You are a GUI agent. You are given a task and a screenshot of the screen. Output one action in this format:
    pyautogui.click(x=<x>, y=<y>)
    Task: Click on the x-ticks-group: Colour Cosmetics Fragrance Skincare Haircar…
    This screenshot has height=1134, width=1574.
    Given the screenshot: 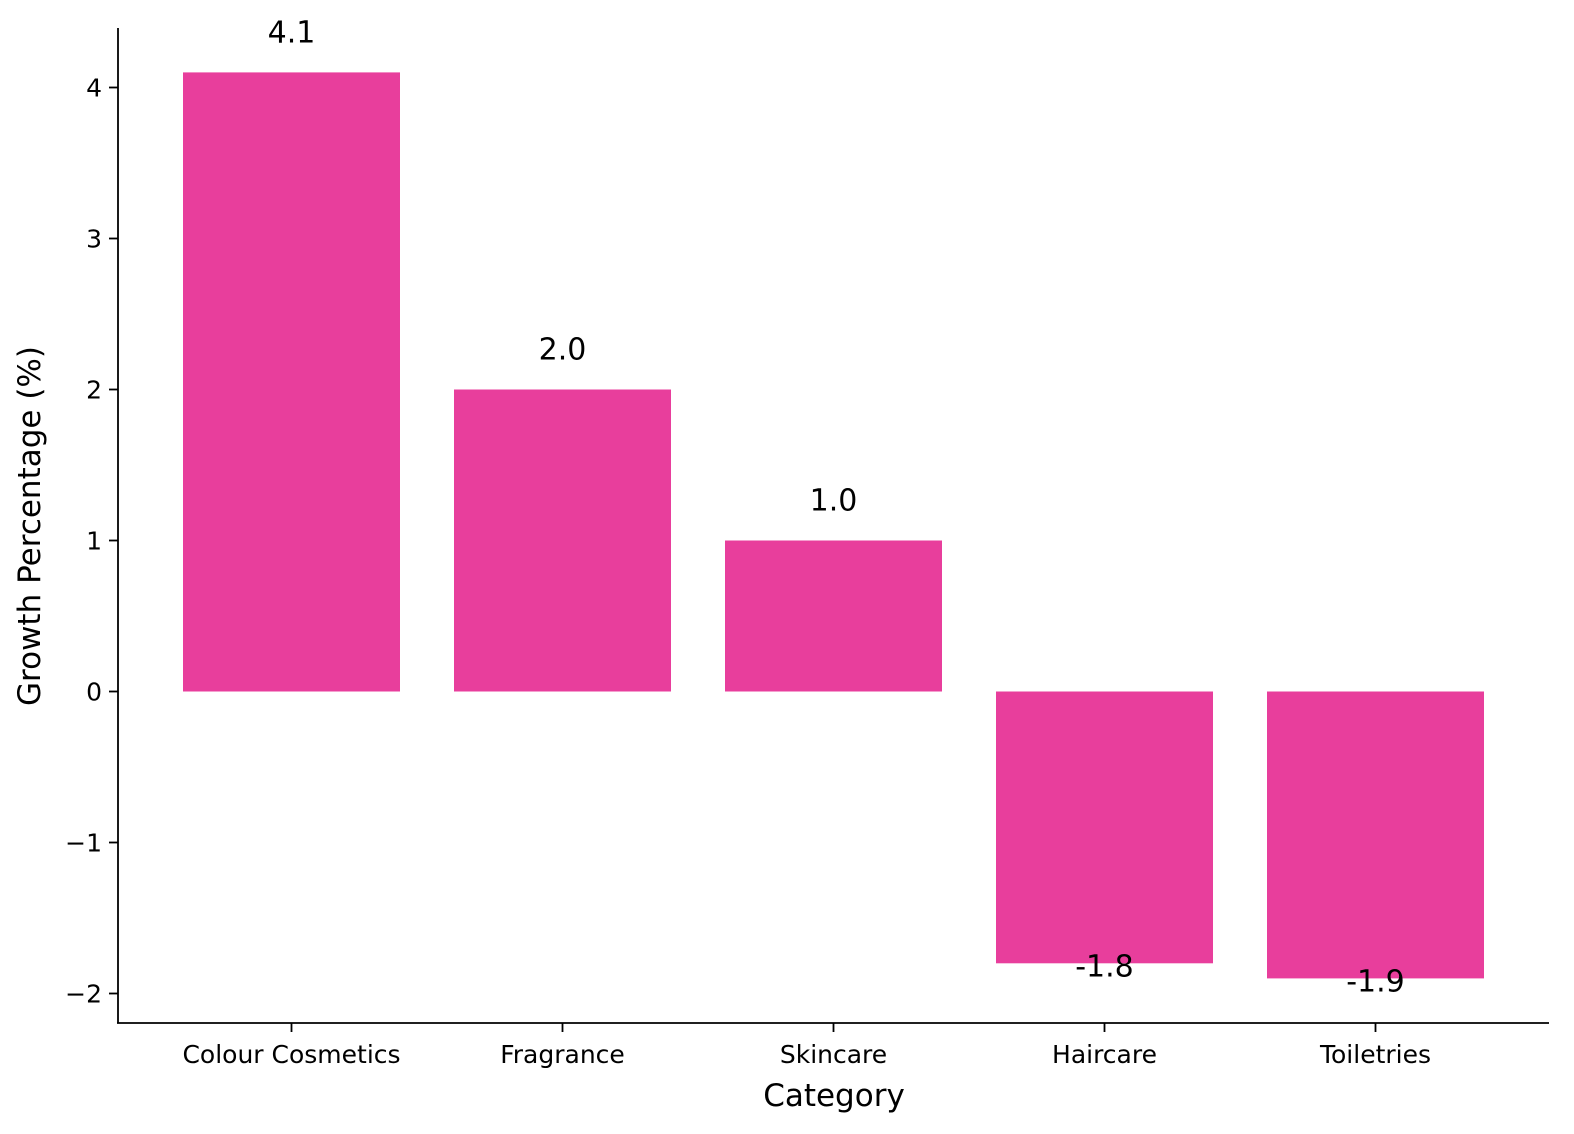 What is the action you would take?
    pyautogui.click(x=806, y=1046)
    